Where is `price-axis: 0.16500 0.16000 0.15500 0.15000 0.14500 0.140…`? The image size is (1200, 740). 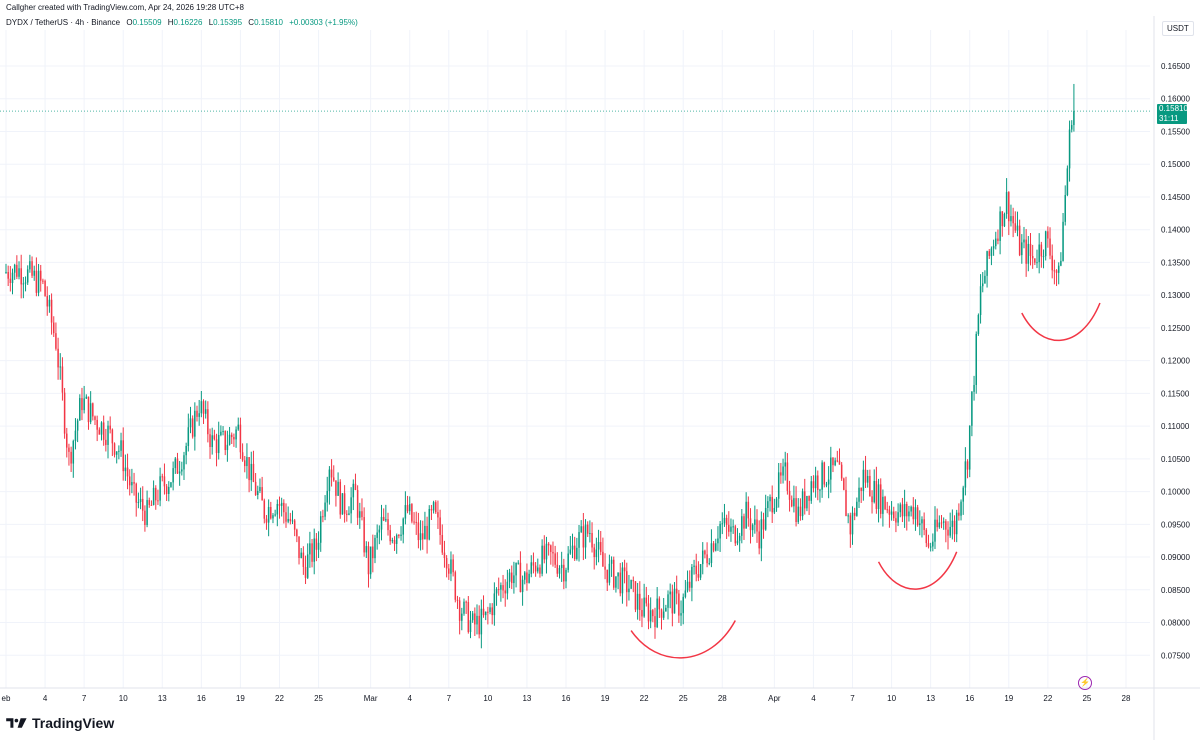
price-axis: 0.16500 0.16000 0.15500 0.15000 0.14500 0.140… is located at coordinates (1171, 378).